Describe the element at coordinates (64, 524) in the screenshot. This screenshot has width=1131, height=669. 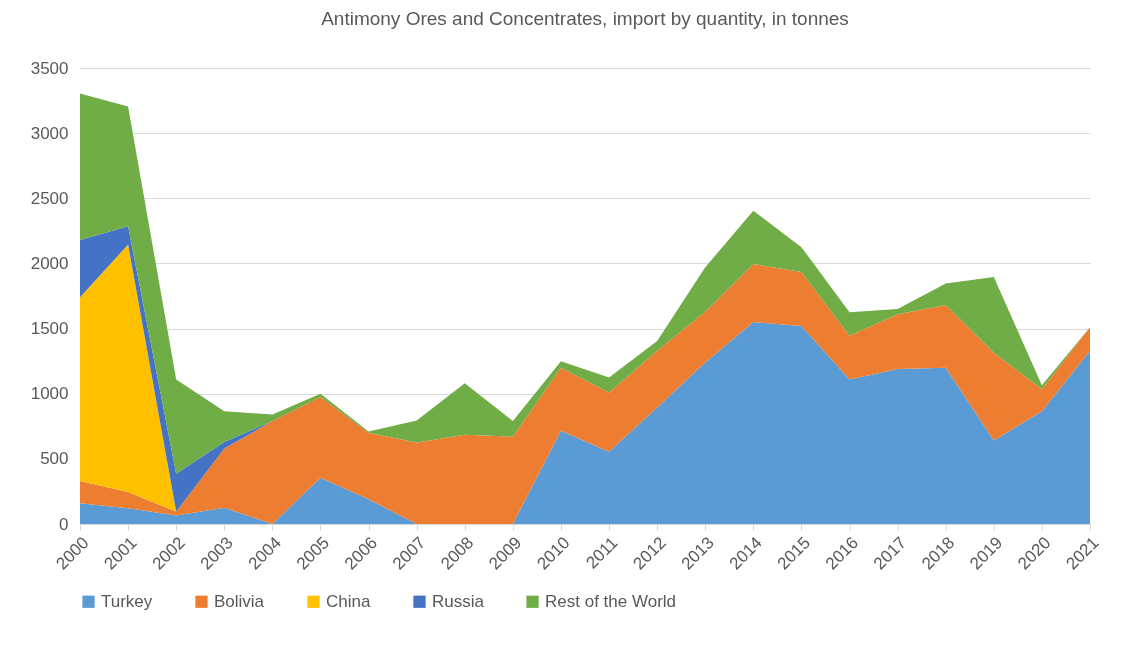
I see `y-tick-label: 0` at that location.